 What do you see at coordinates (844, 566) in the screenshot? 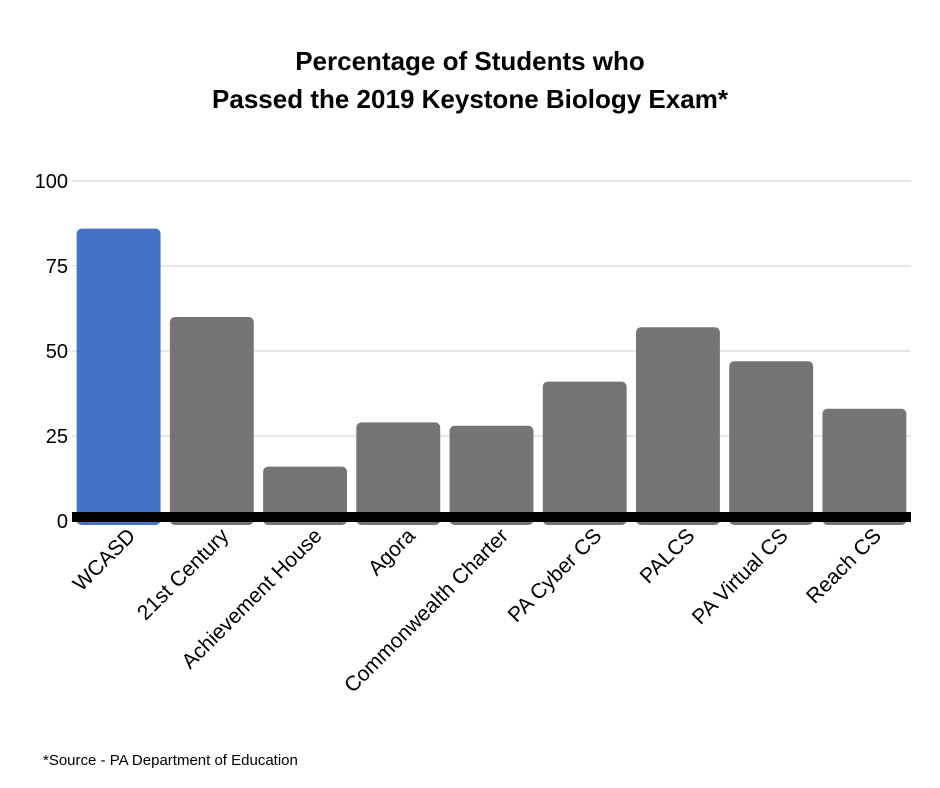
I see `x-tick-label: Reach CS` at bounding box center [844, 566].